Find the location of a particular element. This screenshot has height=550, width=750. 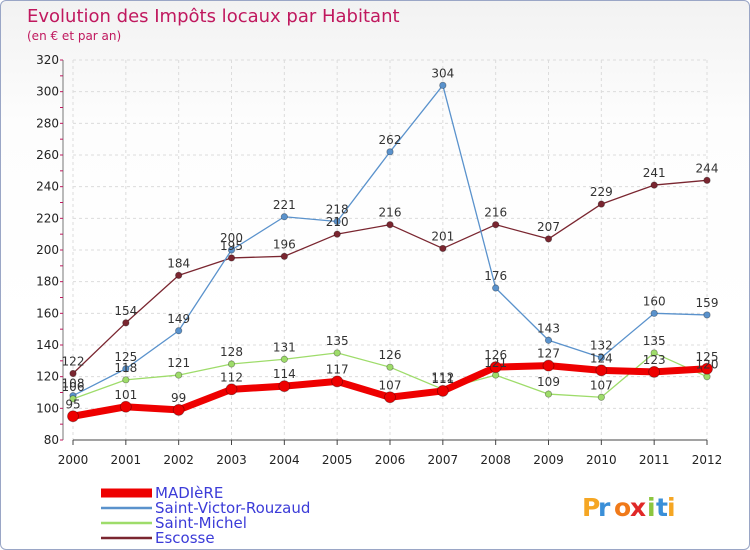

data-label: 95 is located at coordinates (72, 404).